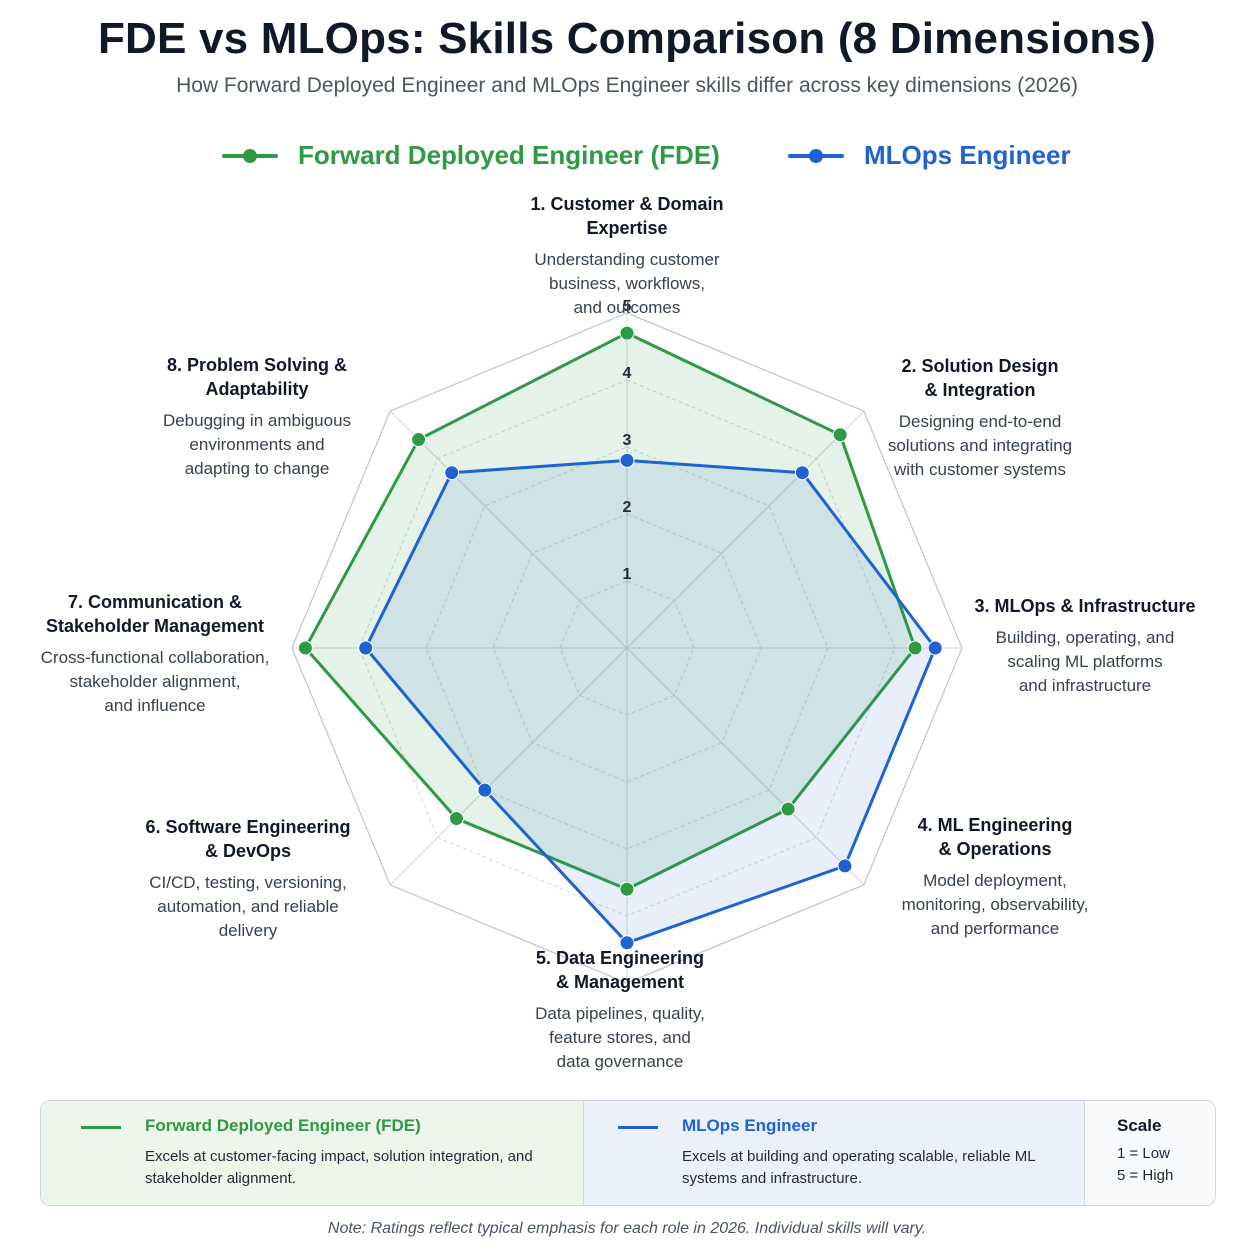 This screenshot has height=1254, width=1254. What do you see at coordinates (250, 155) in the screenshot?
I see `fde-line-marker-icon` at bounding box center [250, 155].